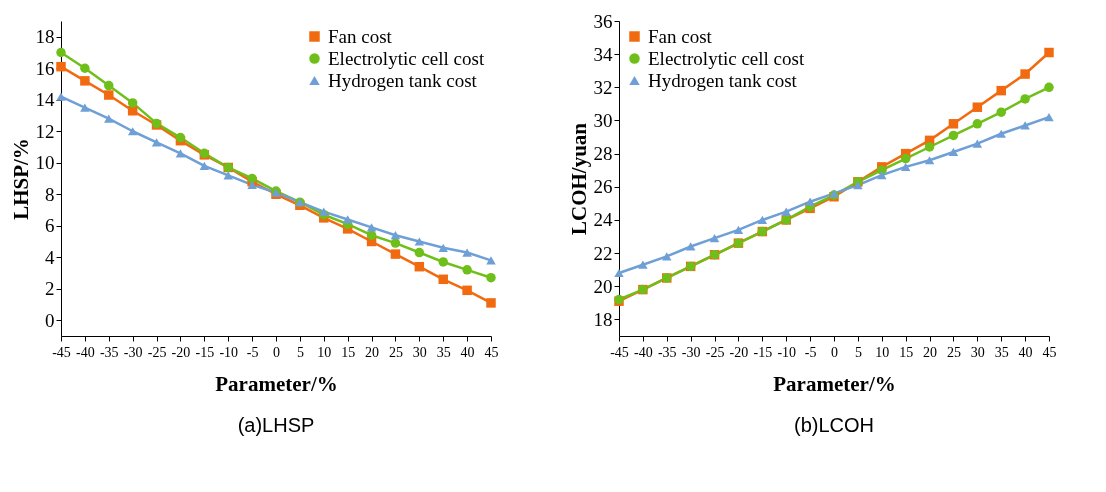  Describe the element at coordinates (20, 179) in the screenshot. I see `y-axis-title: LHSP/%` at that location.